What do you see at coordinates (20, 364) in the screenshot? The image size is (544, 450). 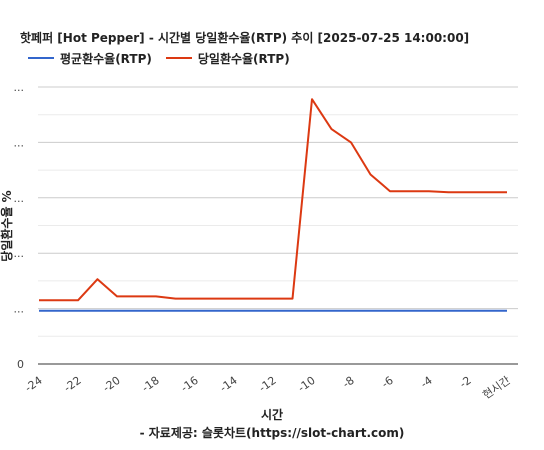 I see `y-tick-label: 0` at bounding box center [20, 364].